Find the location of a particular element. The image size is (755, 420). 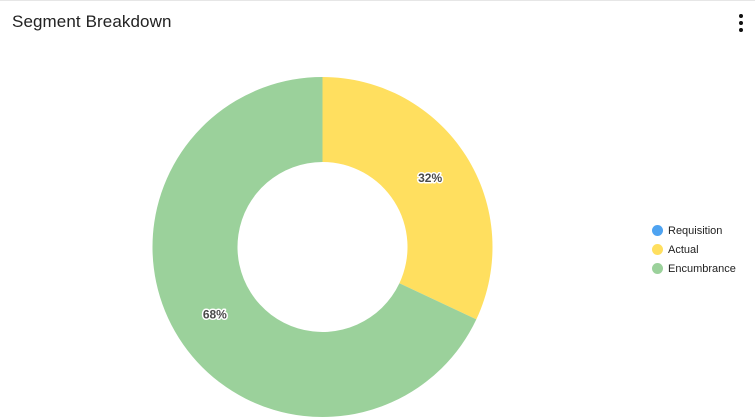

slice-label-encumbrance: 68% is located at coordinates (215, 314).